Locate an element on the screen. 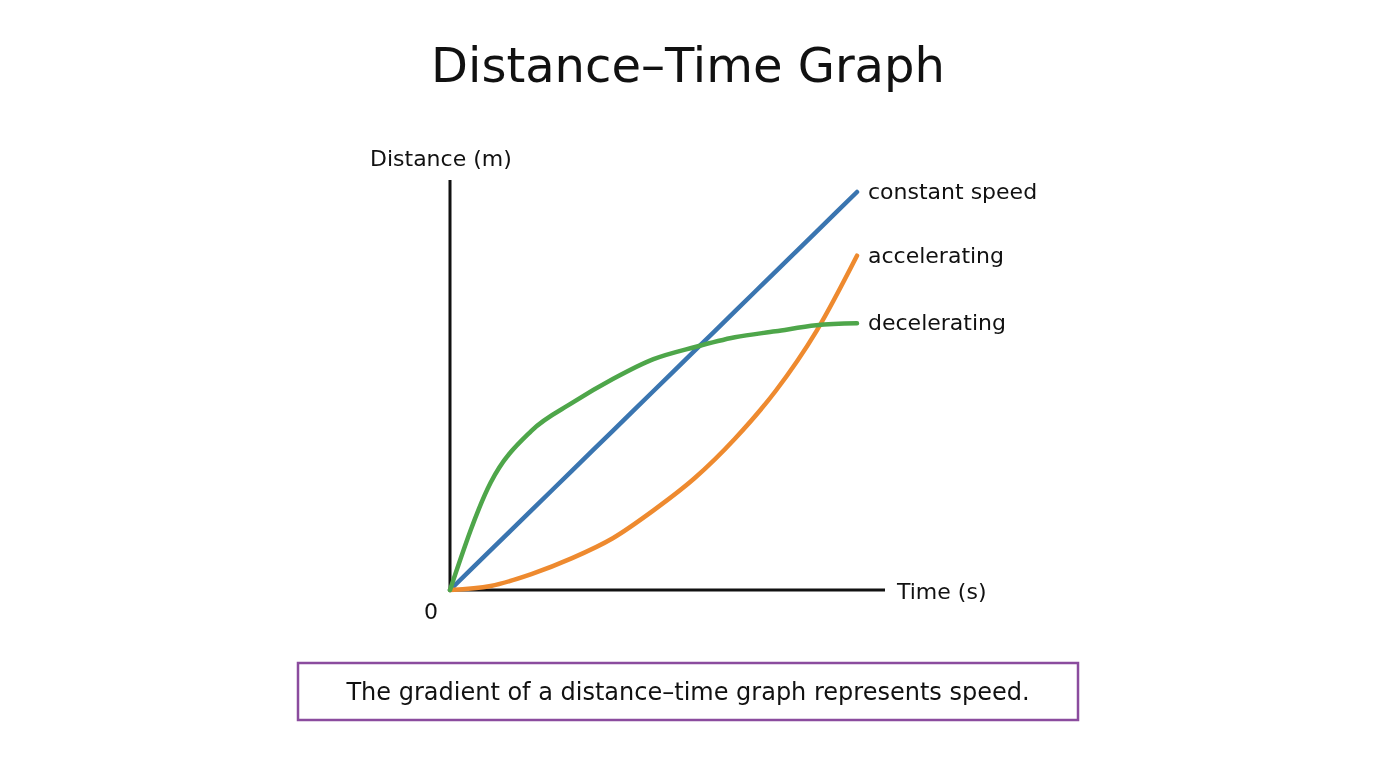  series-label: constant speed is located at coordinates (953, 191).